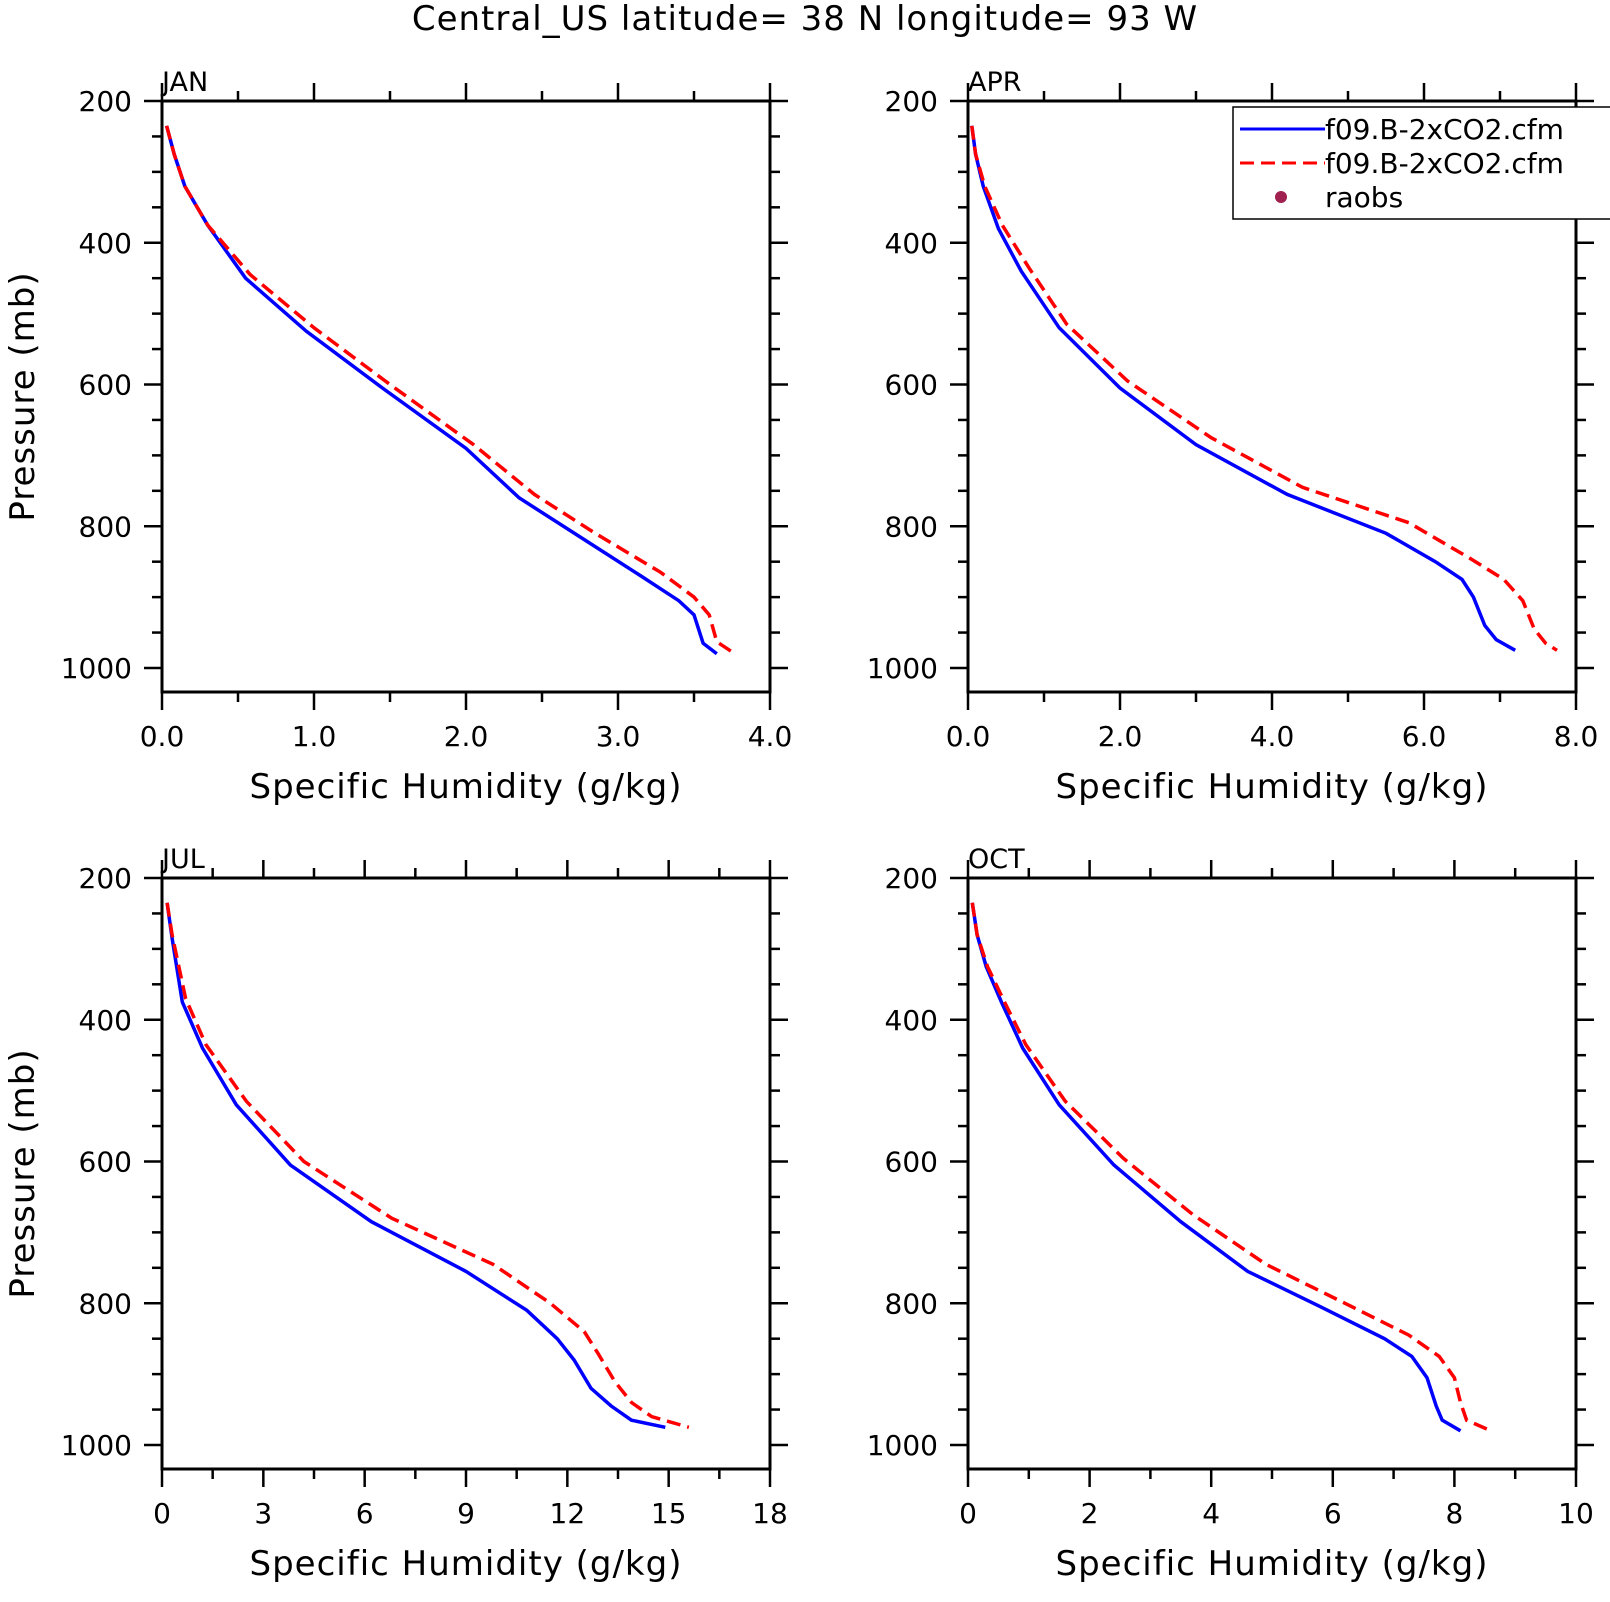 This screenshot has width=1610, height=1602. What do you see at coordinates (1454, 1513) in the screenshot?
I see `x-tick-label: 8` at bounding box center [1454, 1513].